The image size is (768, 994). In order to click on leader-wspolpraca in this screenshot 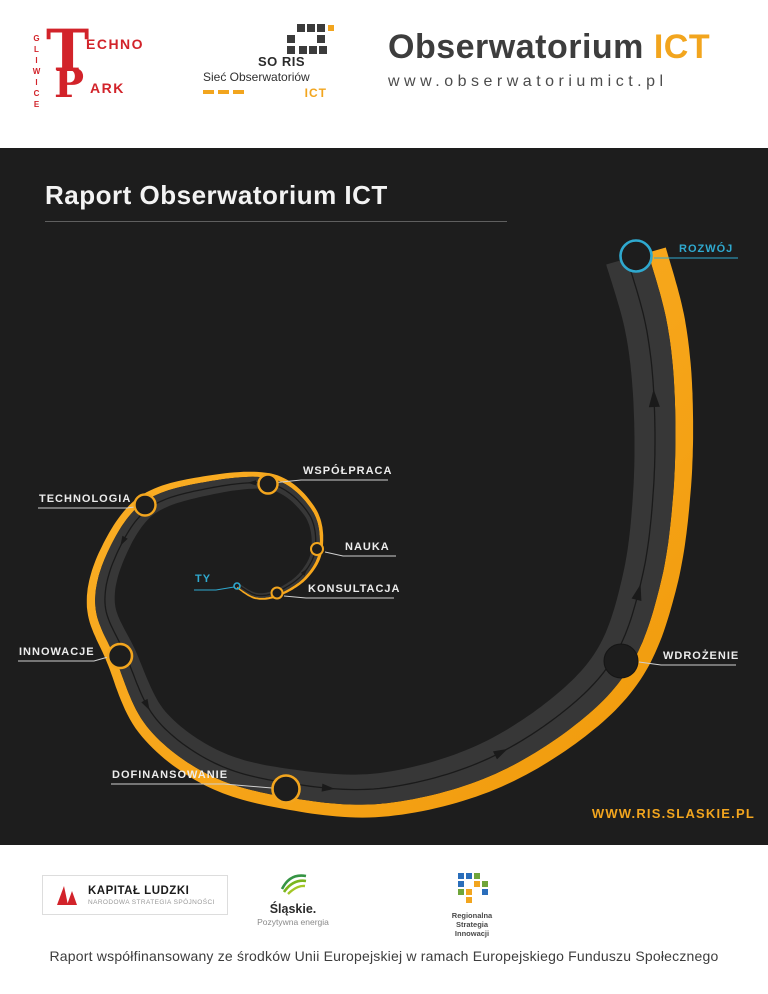, I will do `click(329, 481)`.